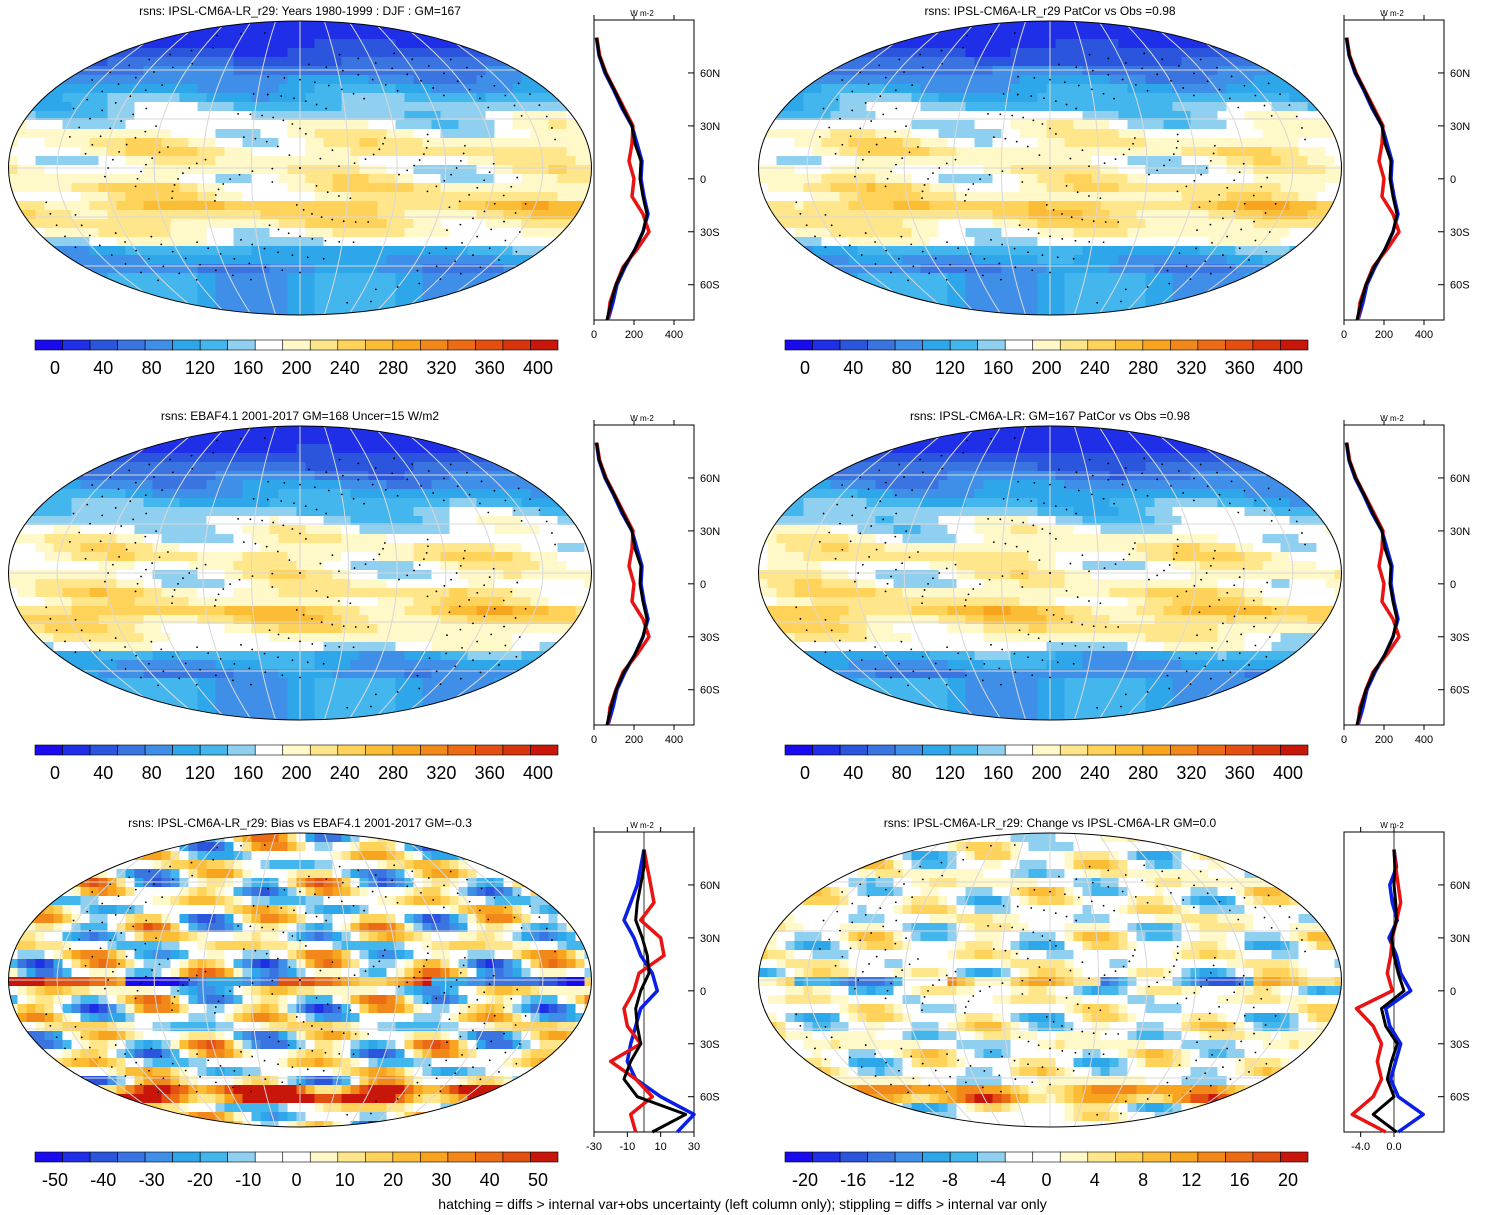  I want to click on zonal-xtick-label: -30, so click(594, 1147).